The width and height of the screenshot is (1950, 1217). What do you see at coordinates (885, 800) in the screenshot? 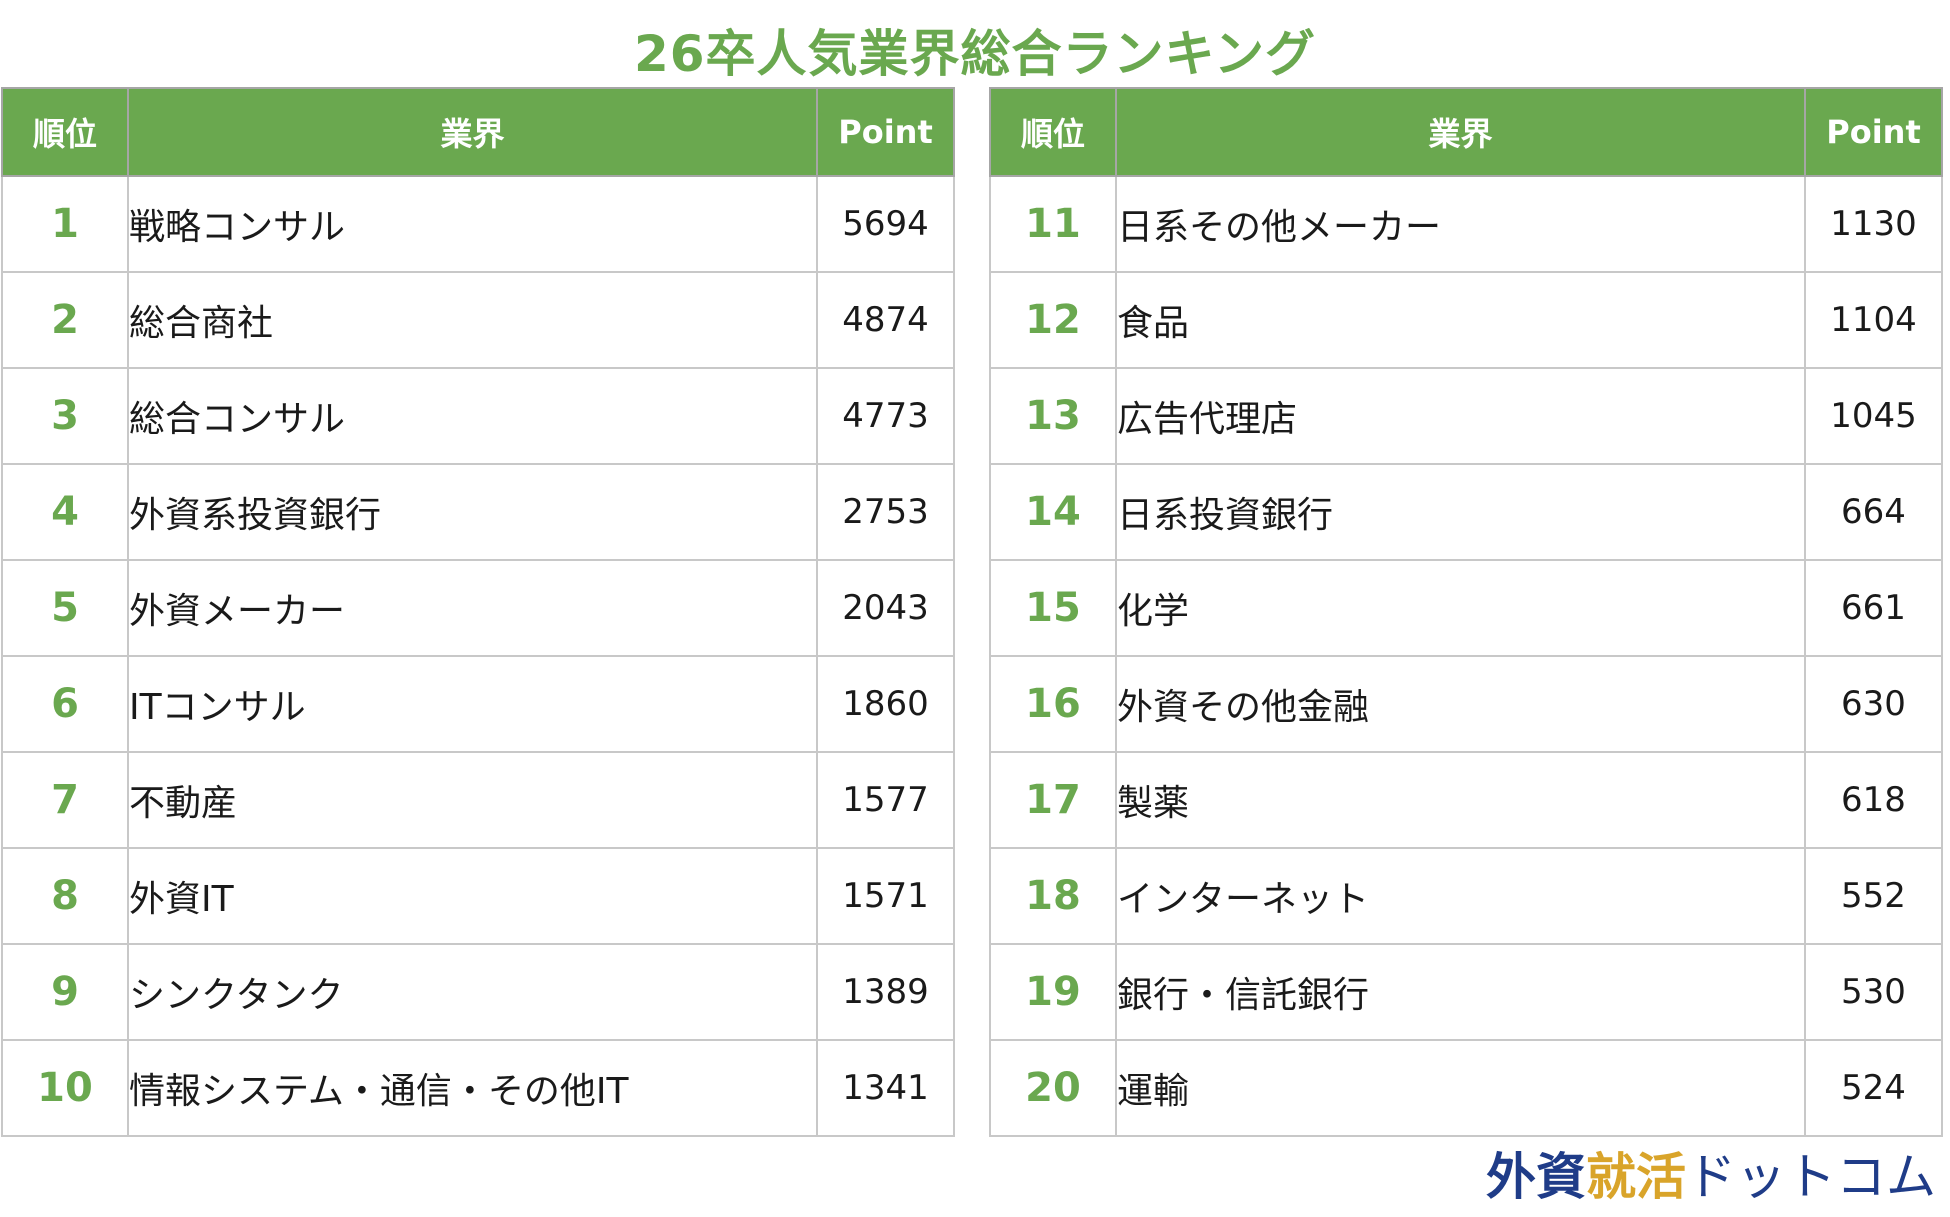
I see `point-value: 1577` at bounding box center [885, 800].